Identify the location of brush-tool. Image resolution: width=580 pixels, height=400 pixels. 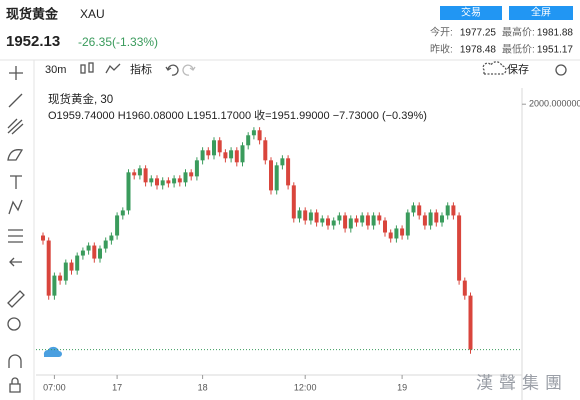
(15, 155).